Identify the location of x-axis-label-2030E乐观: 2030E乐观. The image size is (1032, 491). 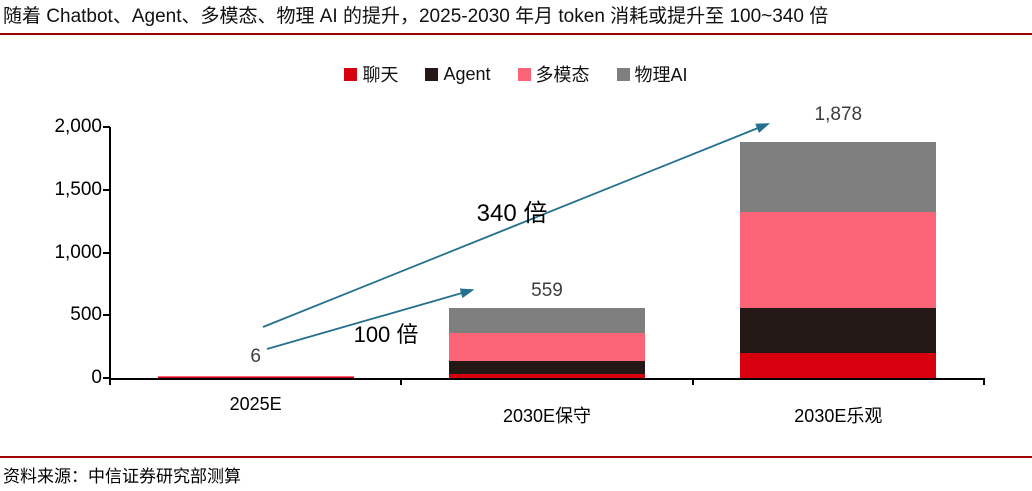
(838, 416).